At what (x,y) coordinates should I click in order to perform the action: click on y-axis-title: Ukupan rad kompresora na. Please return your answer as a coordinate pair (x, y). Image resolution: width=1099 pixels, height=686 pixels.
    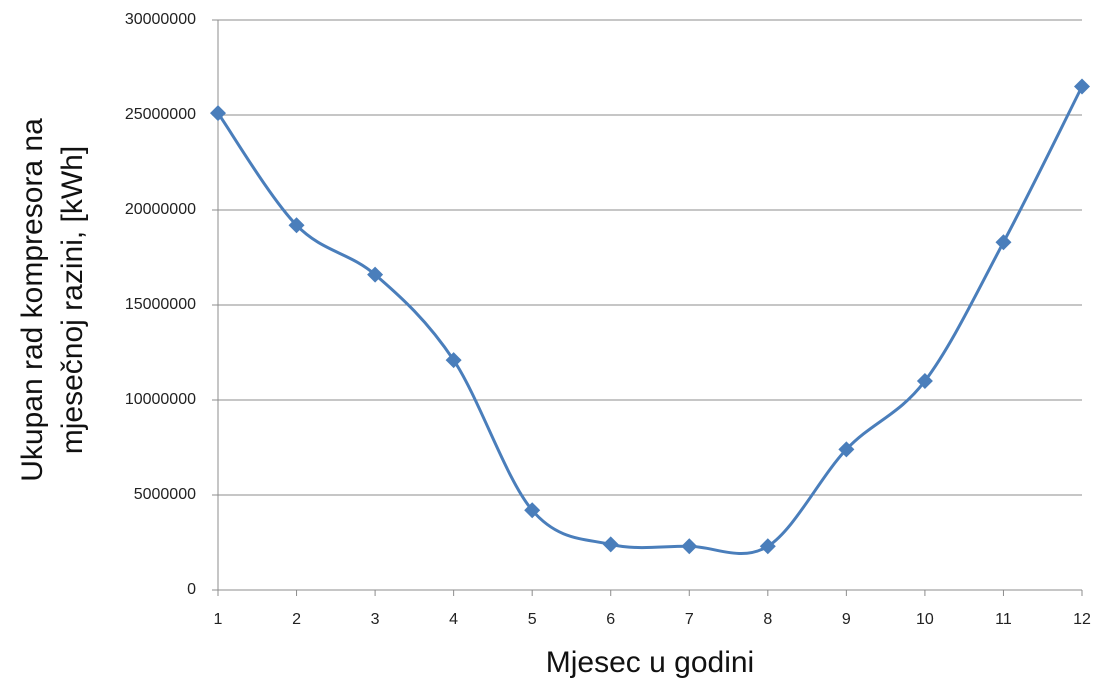
    Looking at the image, I should click on (32, 300).